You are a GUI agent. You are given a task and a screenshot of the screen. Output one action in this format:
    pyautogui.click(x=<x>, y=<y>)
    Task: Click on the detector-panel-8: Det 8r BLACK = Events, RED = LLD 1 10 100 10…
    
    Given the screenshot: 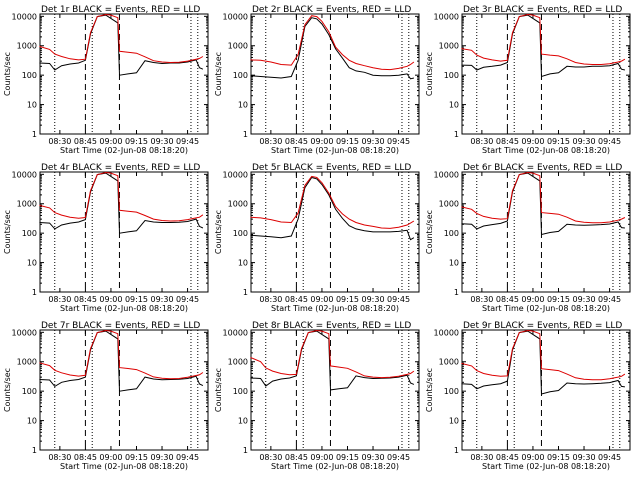 What is the action you would take?
    pyautogui.click(x=317, y=396)
    